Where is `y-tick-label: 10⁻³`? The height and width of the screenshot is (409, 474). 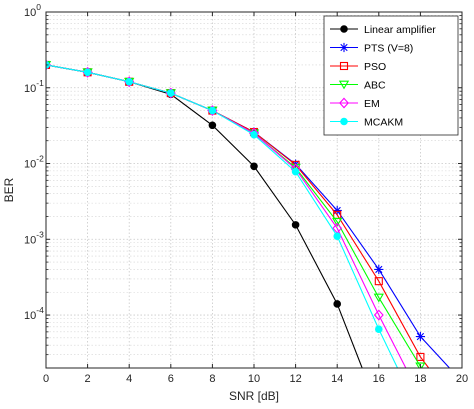
y-tick-label: 10⁻³ is located at coordinates (34, 237).